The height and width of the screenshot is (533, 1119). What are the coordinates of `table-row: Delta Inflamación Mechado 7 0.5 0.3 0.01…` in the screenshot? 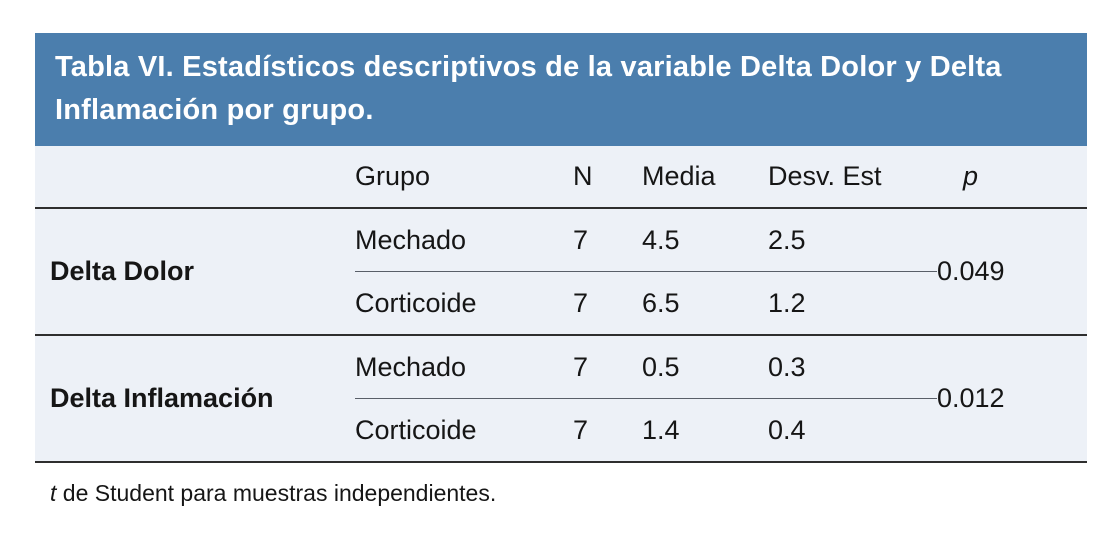 It's located at (561, 374).